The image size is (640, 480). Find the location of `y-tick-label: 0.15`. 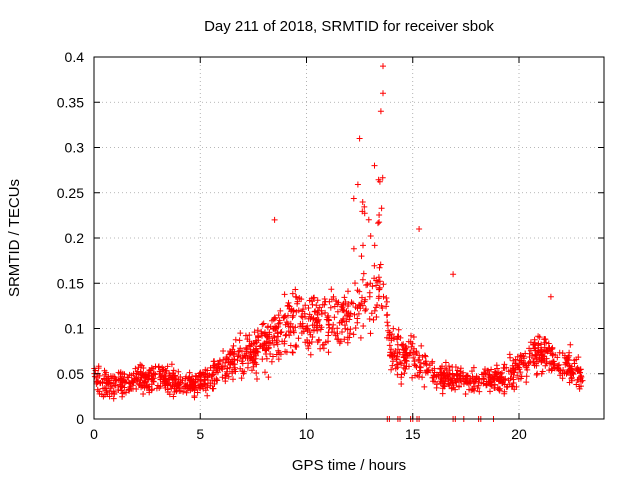

y-tick-label: 0.15 is located at coordinates (70, 283).